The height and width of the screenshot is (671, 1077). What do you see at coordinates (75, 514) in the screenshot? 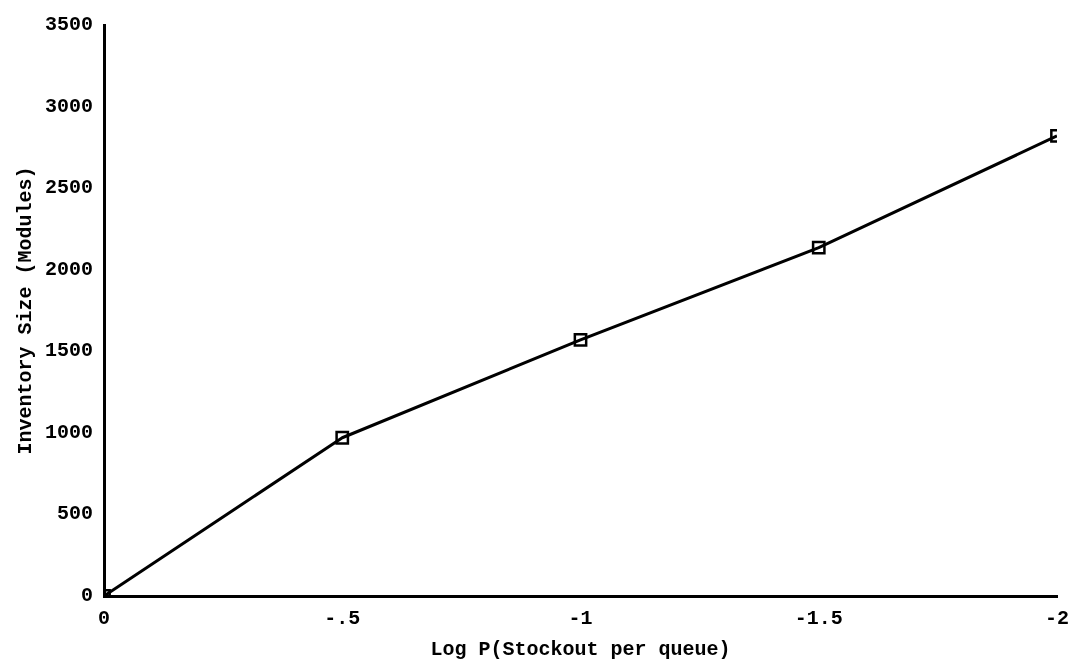
I see `y-tick-label: 500` at bounding box center [75, 514].